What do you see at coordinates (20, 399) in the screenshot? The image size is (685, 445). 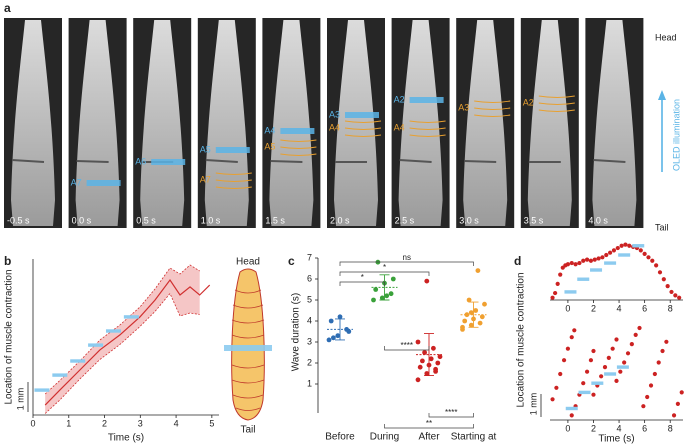 I see `scale-bar-label: 1 mm` at bounding box center [20, 399].